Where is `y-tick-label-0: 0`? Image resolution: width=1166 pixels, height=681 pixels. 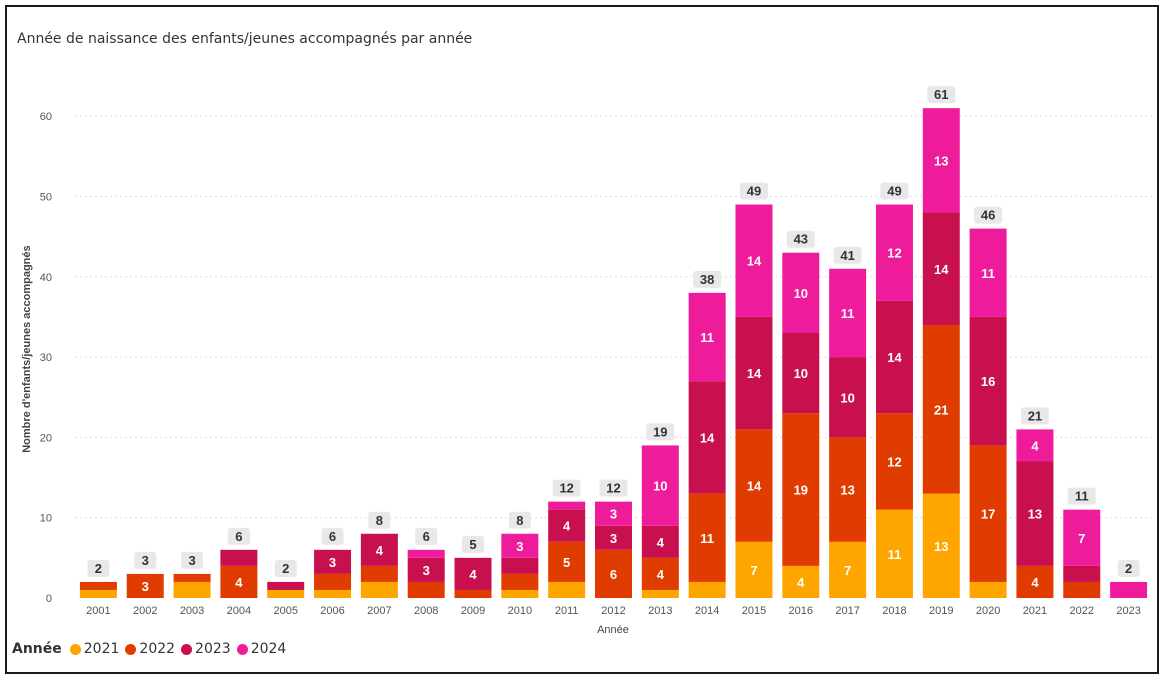
y-tick-label-0: 0 is located at coordinates (49, 599).